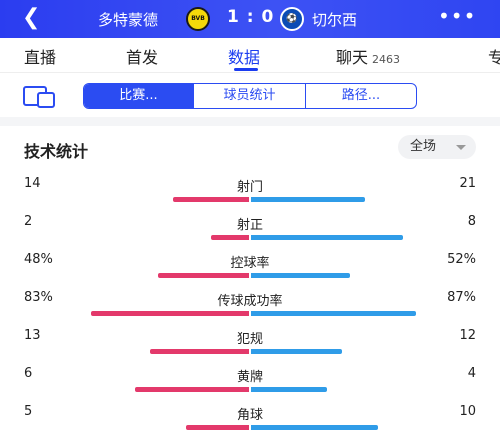 This screenshot has height=440, width=500. Describe the element at coordinates (28, 221) in the screenshot. I see `stat-home-value: 2` at that location.